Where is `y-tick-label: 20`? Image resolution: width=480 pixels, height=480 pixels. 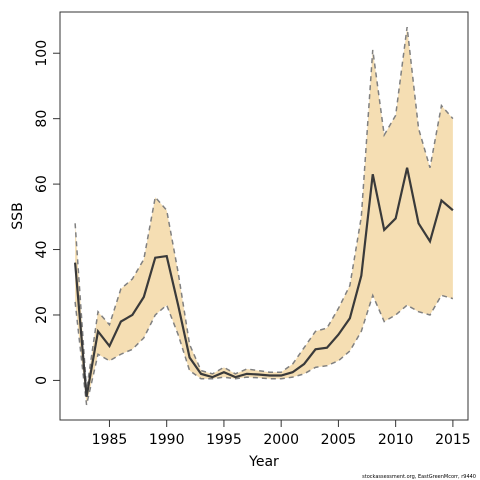
y-tick-label: 20 is located at coordinates (42, 315).